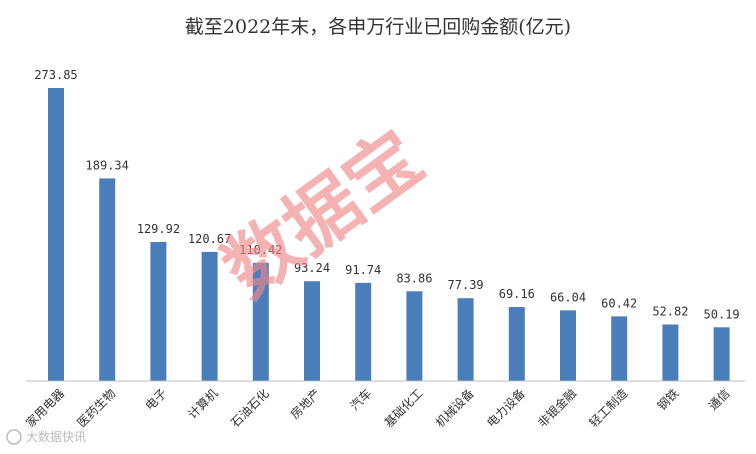  What do you see at coordinates (361, 400) in the screenshot?
I see `category-label-7: 汽车` at bounding box center [361, 400].